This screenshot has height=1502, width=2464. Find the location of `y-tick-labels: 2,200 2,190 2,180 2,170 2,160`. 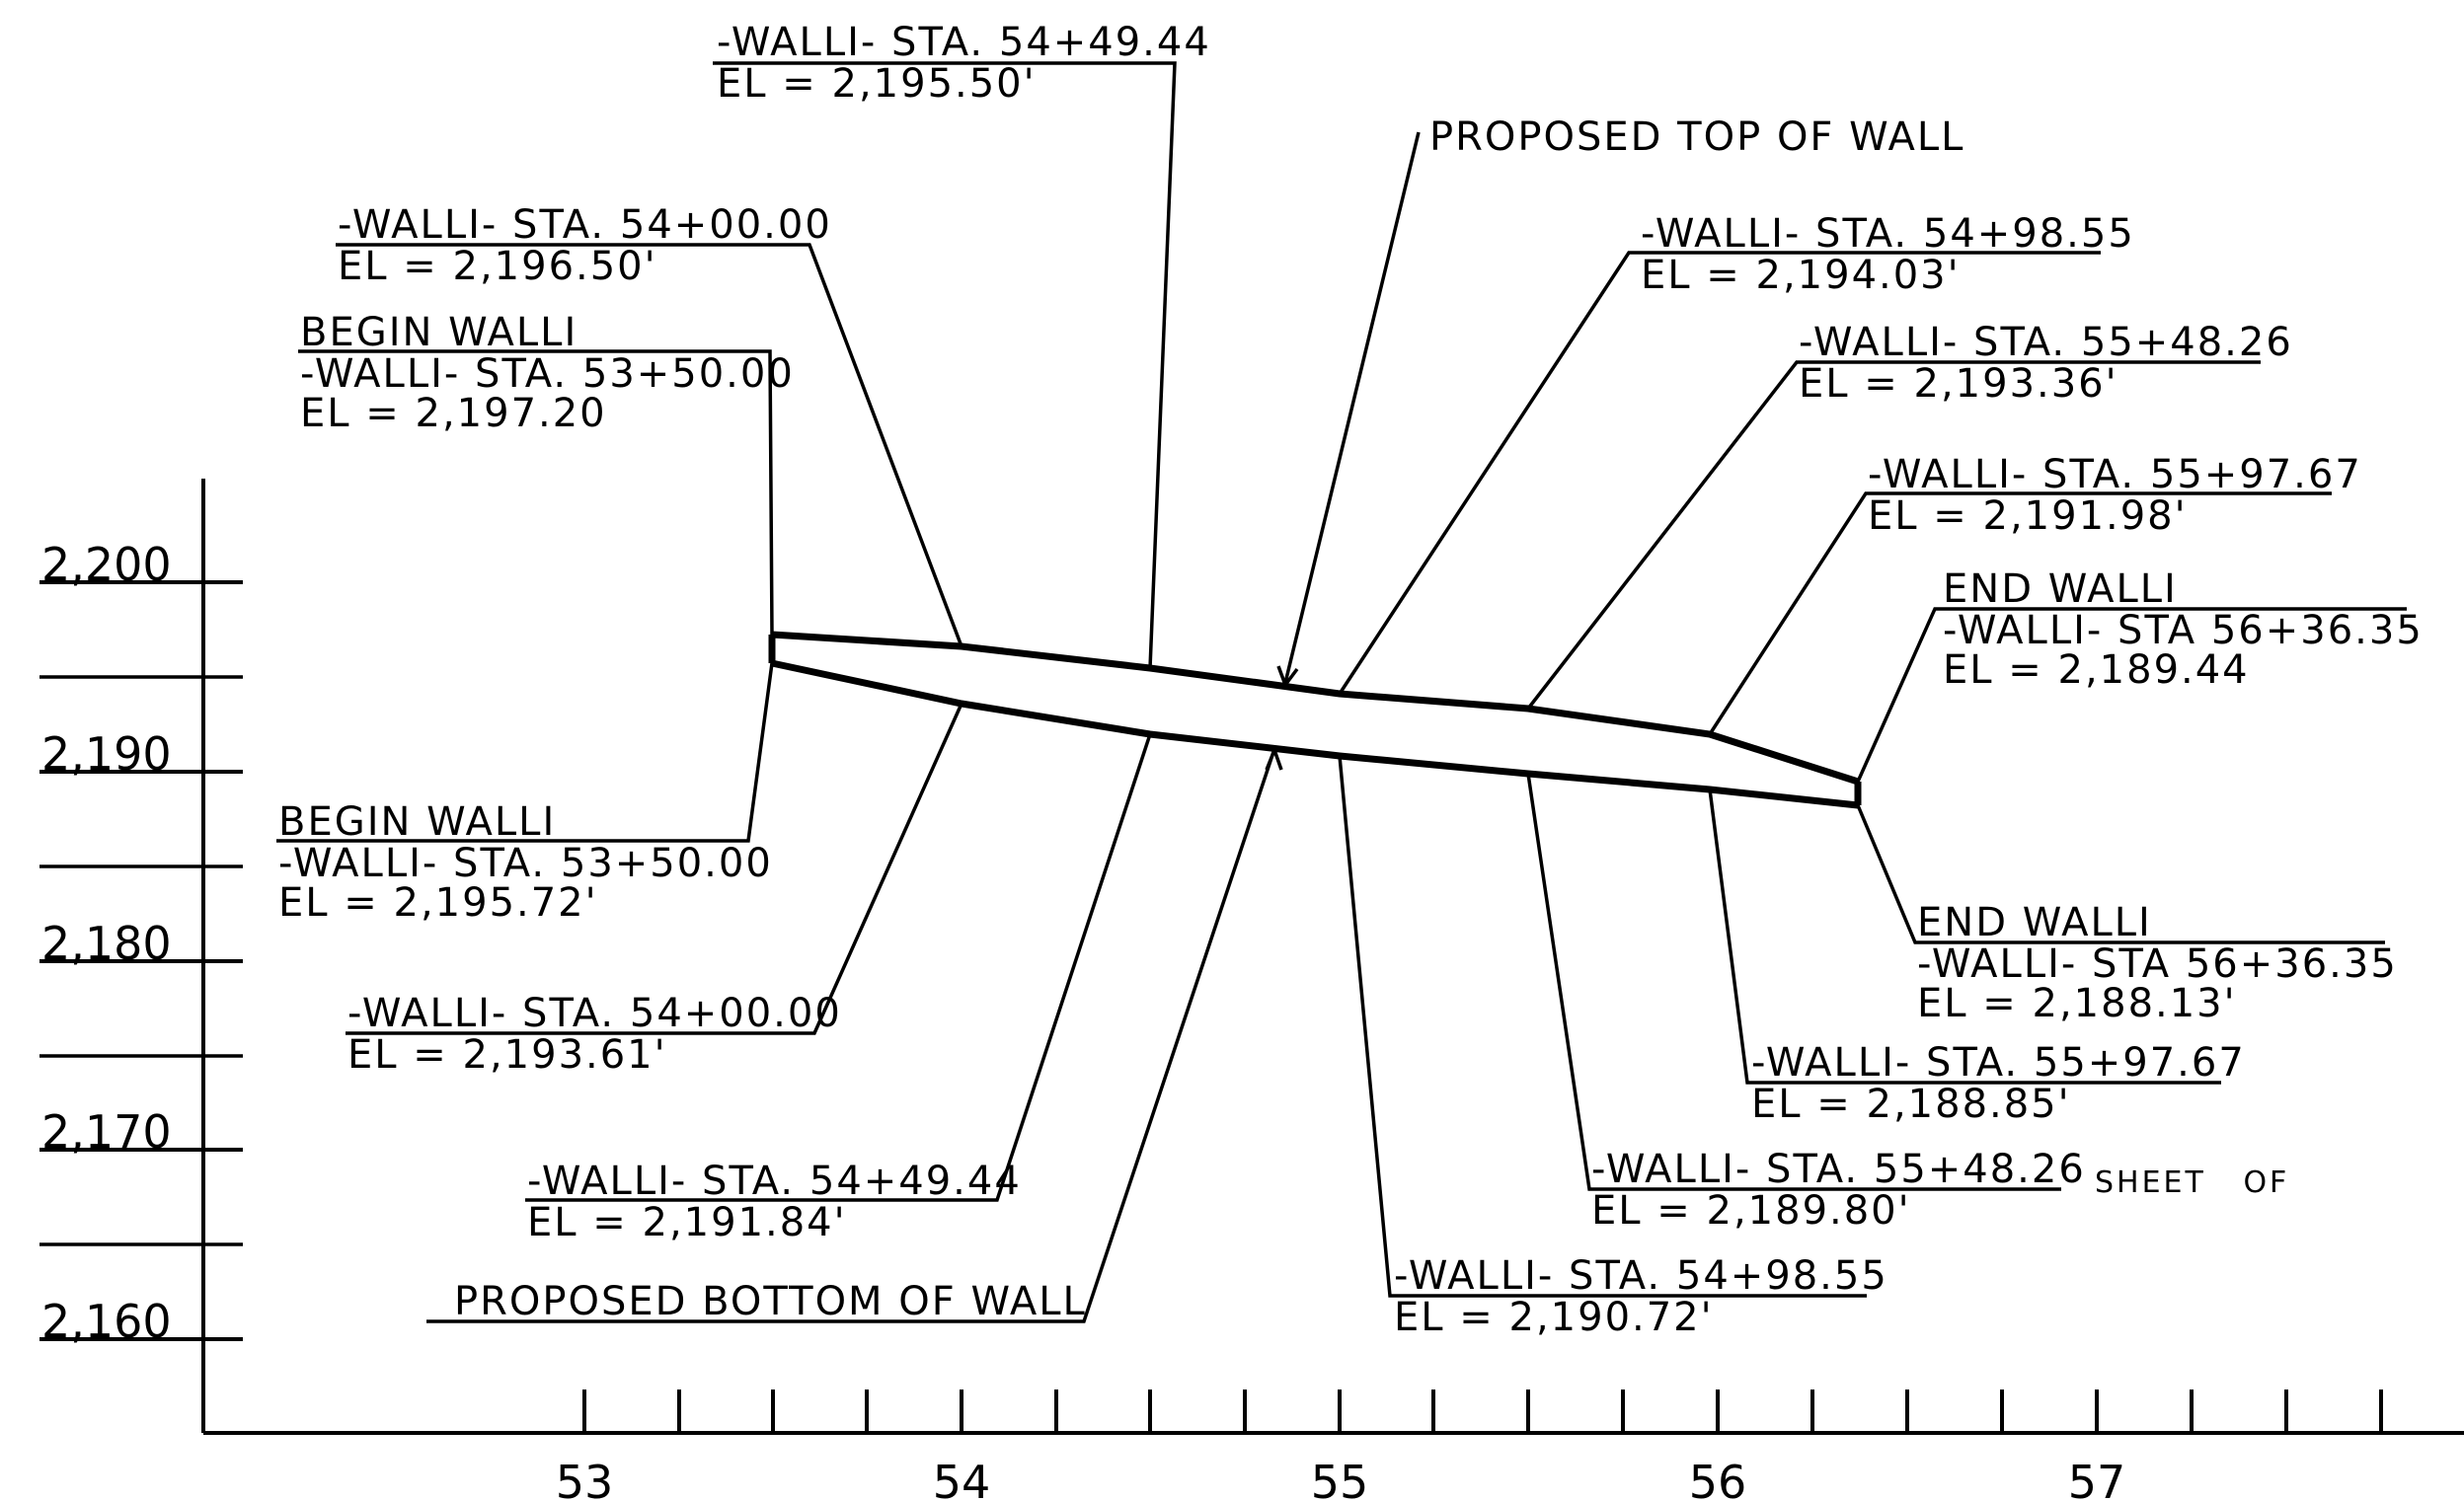

y-tick-labels: 2,200 2,190 2,180 2,170 2,160 is located at coordinates (106, 943).